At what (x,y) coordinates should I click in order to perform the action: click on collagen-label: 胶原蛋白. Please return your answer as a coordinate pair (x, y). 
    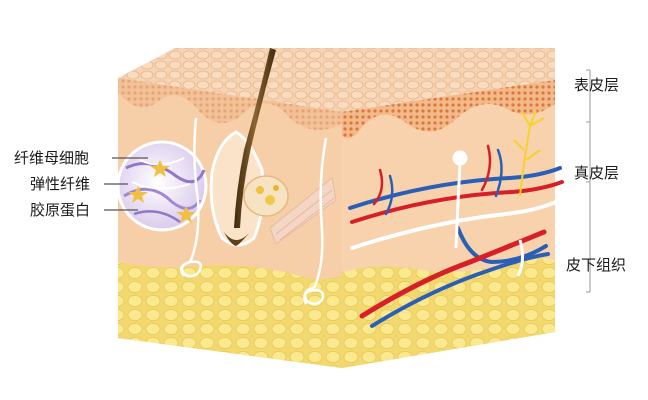
    Looking at the image, I should click on (60, 210).